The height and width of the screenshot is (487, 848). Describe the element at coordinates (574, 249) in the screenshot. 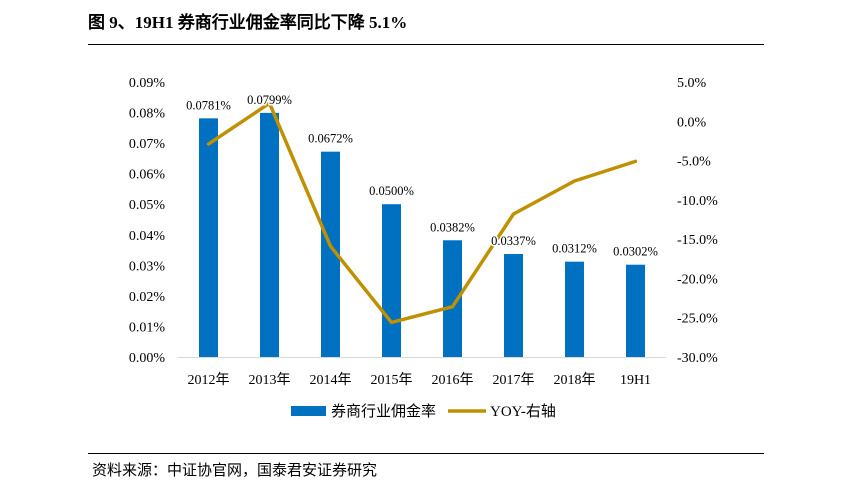

I see `bar-data-label: 0.0312%` at that location.